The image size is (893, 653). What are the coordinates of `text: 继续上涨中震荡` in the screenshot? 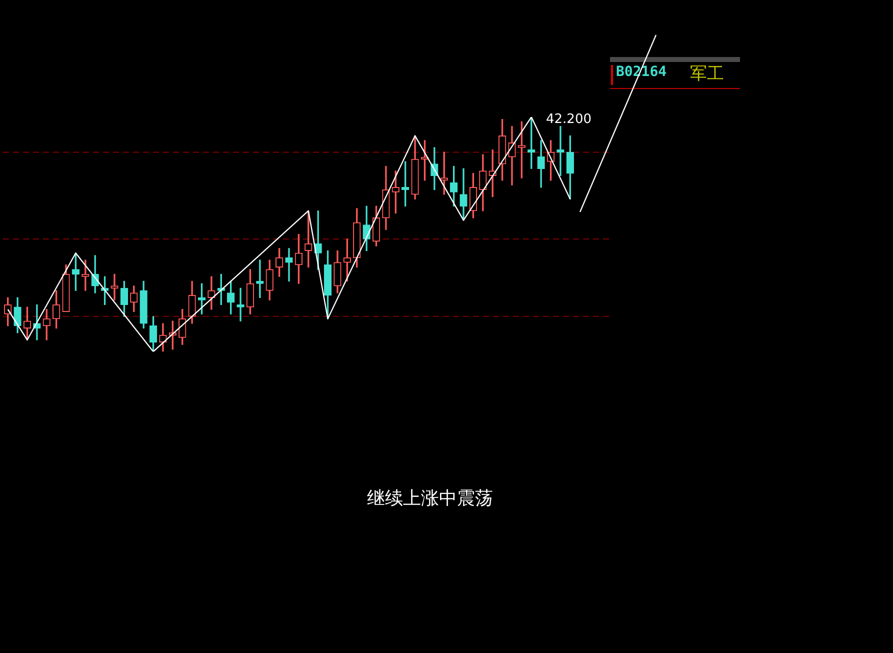 It's located at (430, 498).